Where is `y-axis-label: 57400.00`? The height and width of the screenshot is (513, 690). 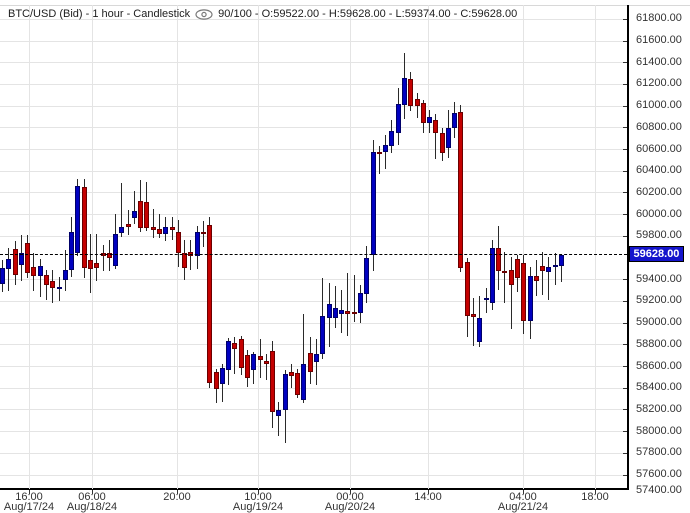
y-axis-label: 57400.00 is located at coordinates (659, 489).